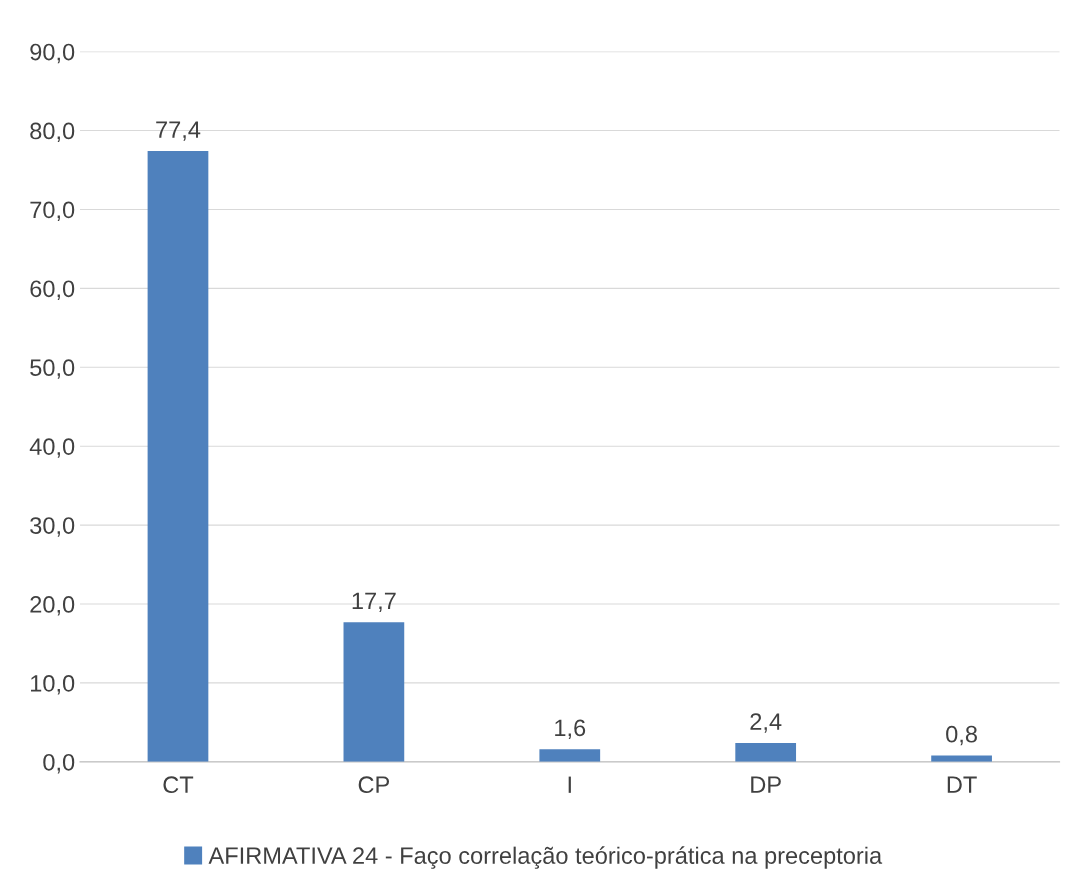  Describe the element at coordinates (52, 211) in the screenshot. I see `y-tick-label: 70,0` at that location.